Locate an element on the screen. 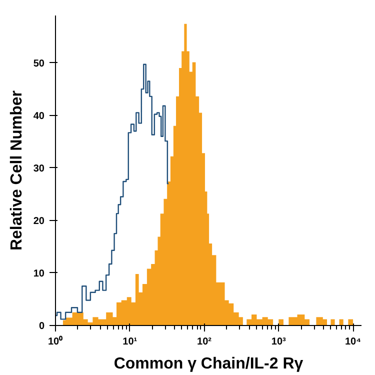  x-tick-label: 10³ is located at coordinates (279, 342).